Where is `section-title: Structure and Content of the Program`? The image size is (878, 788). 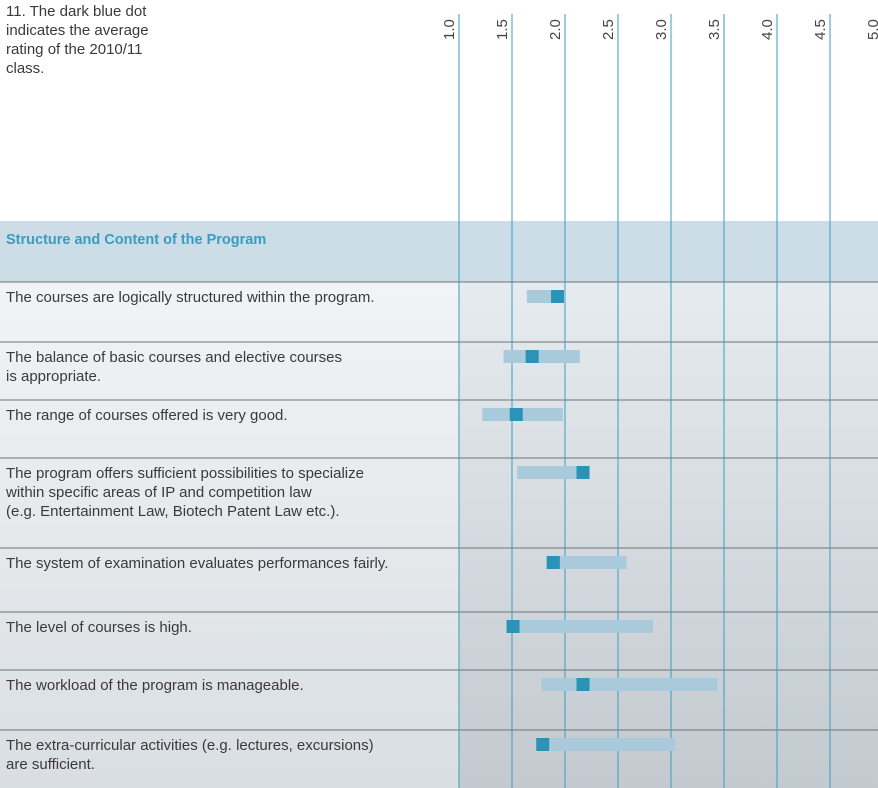 section-title: Structure and Content of the Program is located at coordinates (136, 240).